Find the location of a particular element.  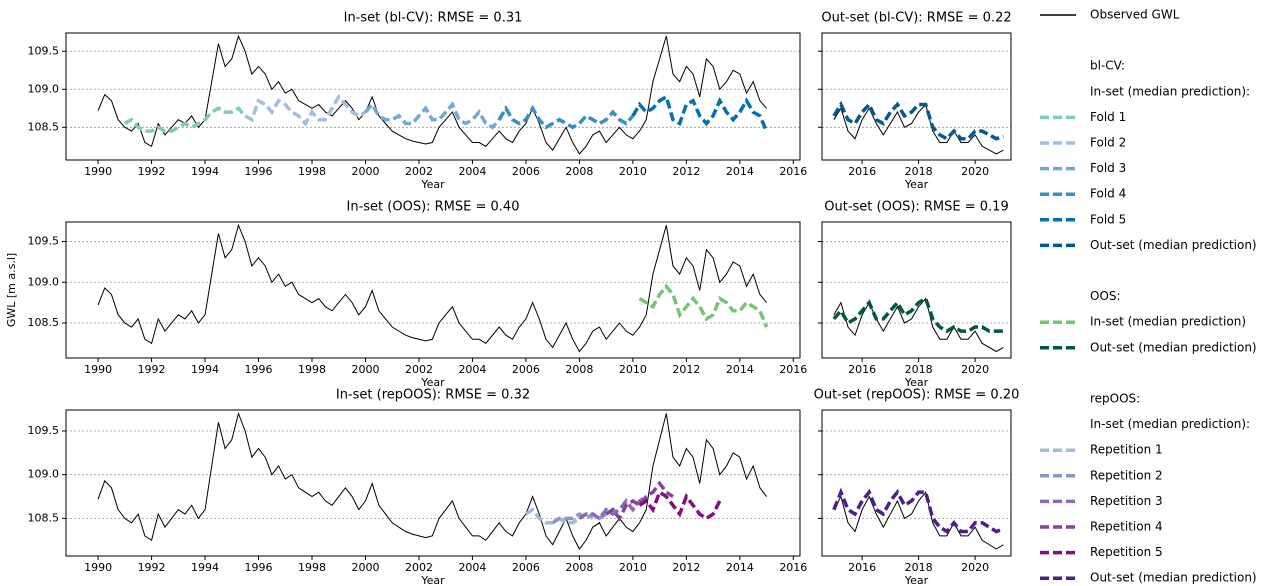

legend-label: Repetition 2 is located at coordinates (1126, 475).